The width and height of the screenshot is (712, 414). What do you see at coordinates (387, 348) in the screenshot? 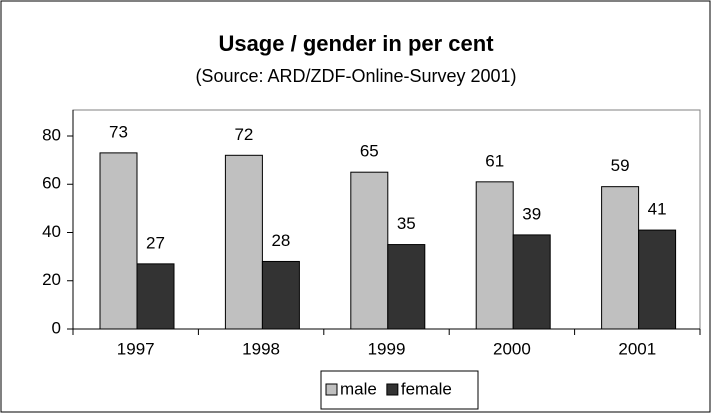
I see `x-tick-label: 1999` at bounding box center [387, 348].